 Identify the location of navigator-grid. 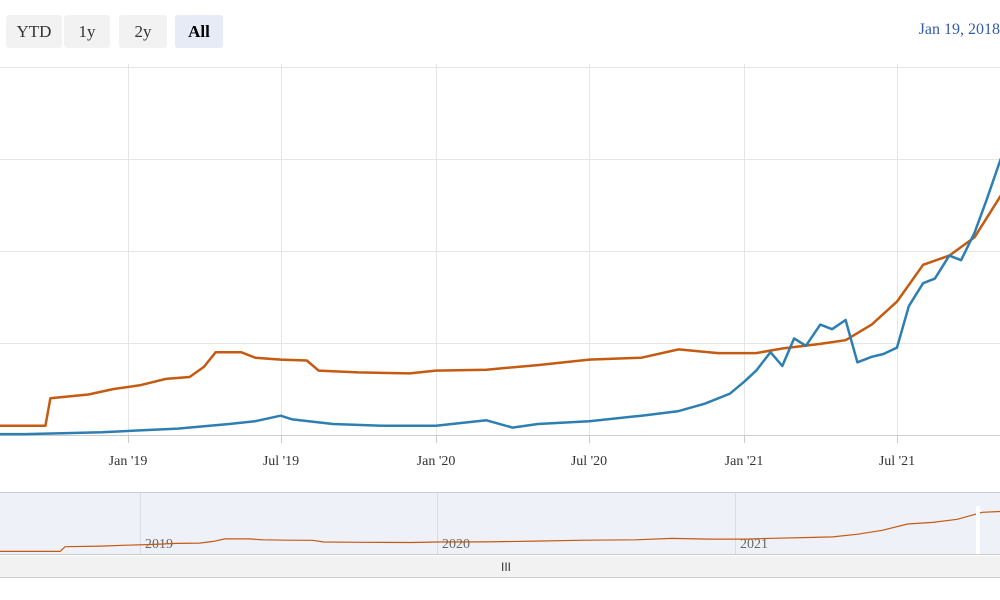
(438, 523).